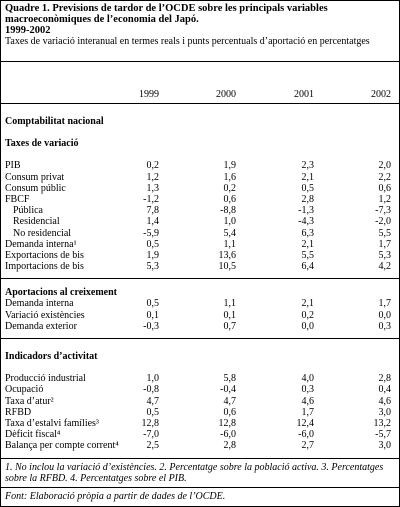 This screenshot has width=400, height=507. I want to click on row-label: FBCF, so click(17, 199).